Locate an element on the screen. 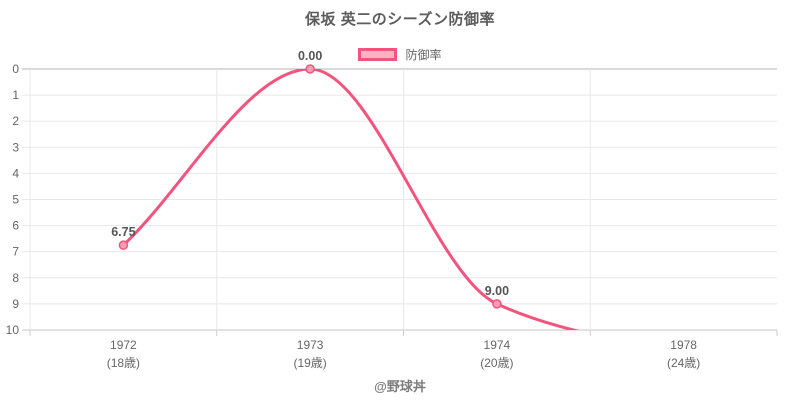 This screenshot has width=800, height=400. x-axis-age-label: (20歳) is located at coordinates (496, 363).